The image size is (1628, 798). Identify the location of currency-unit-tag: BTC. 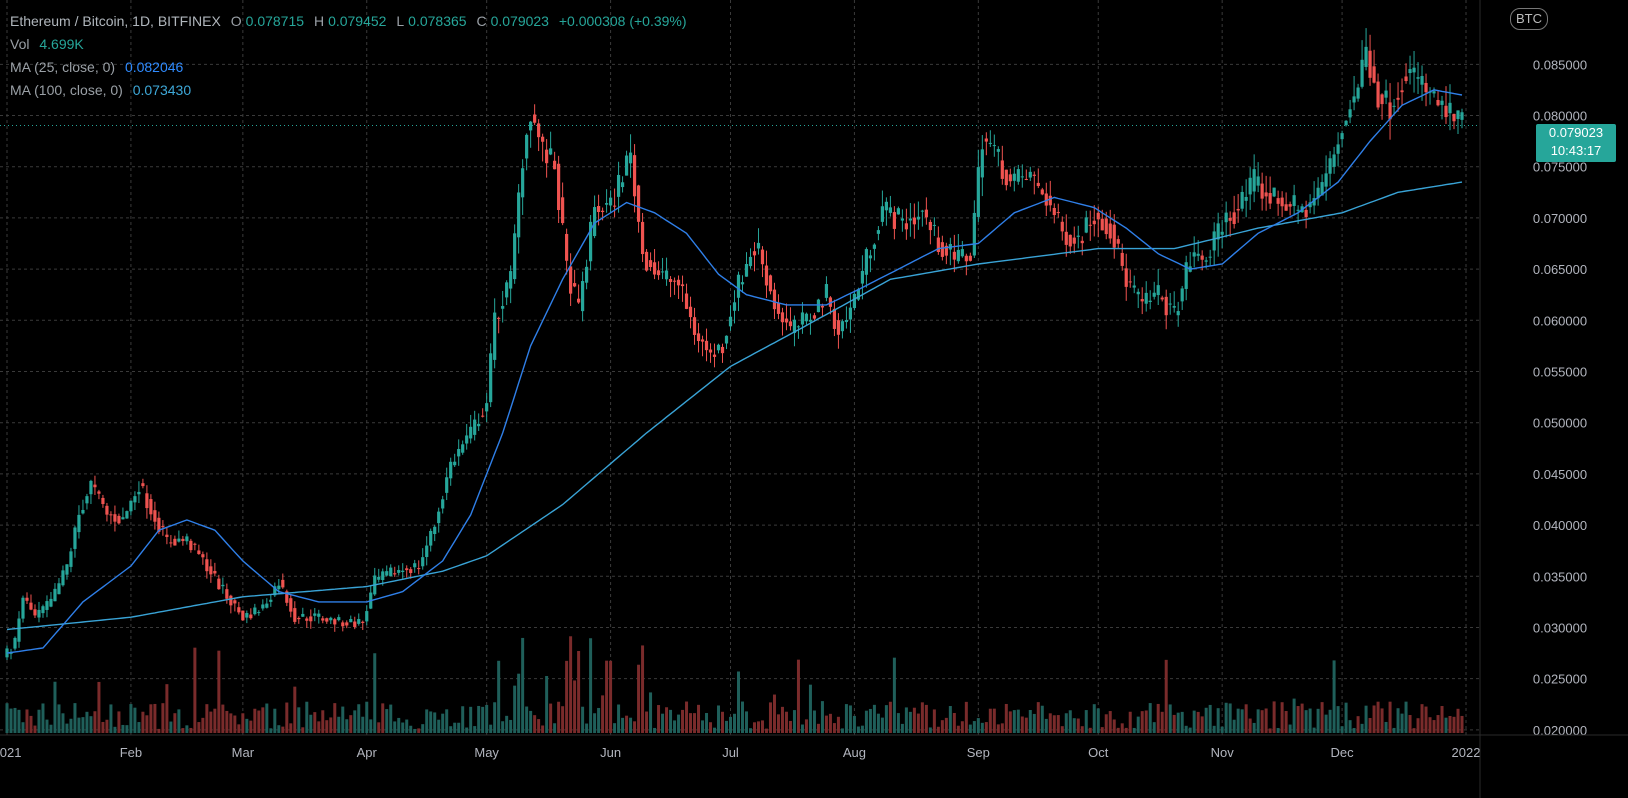
(1529, 19).